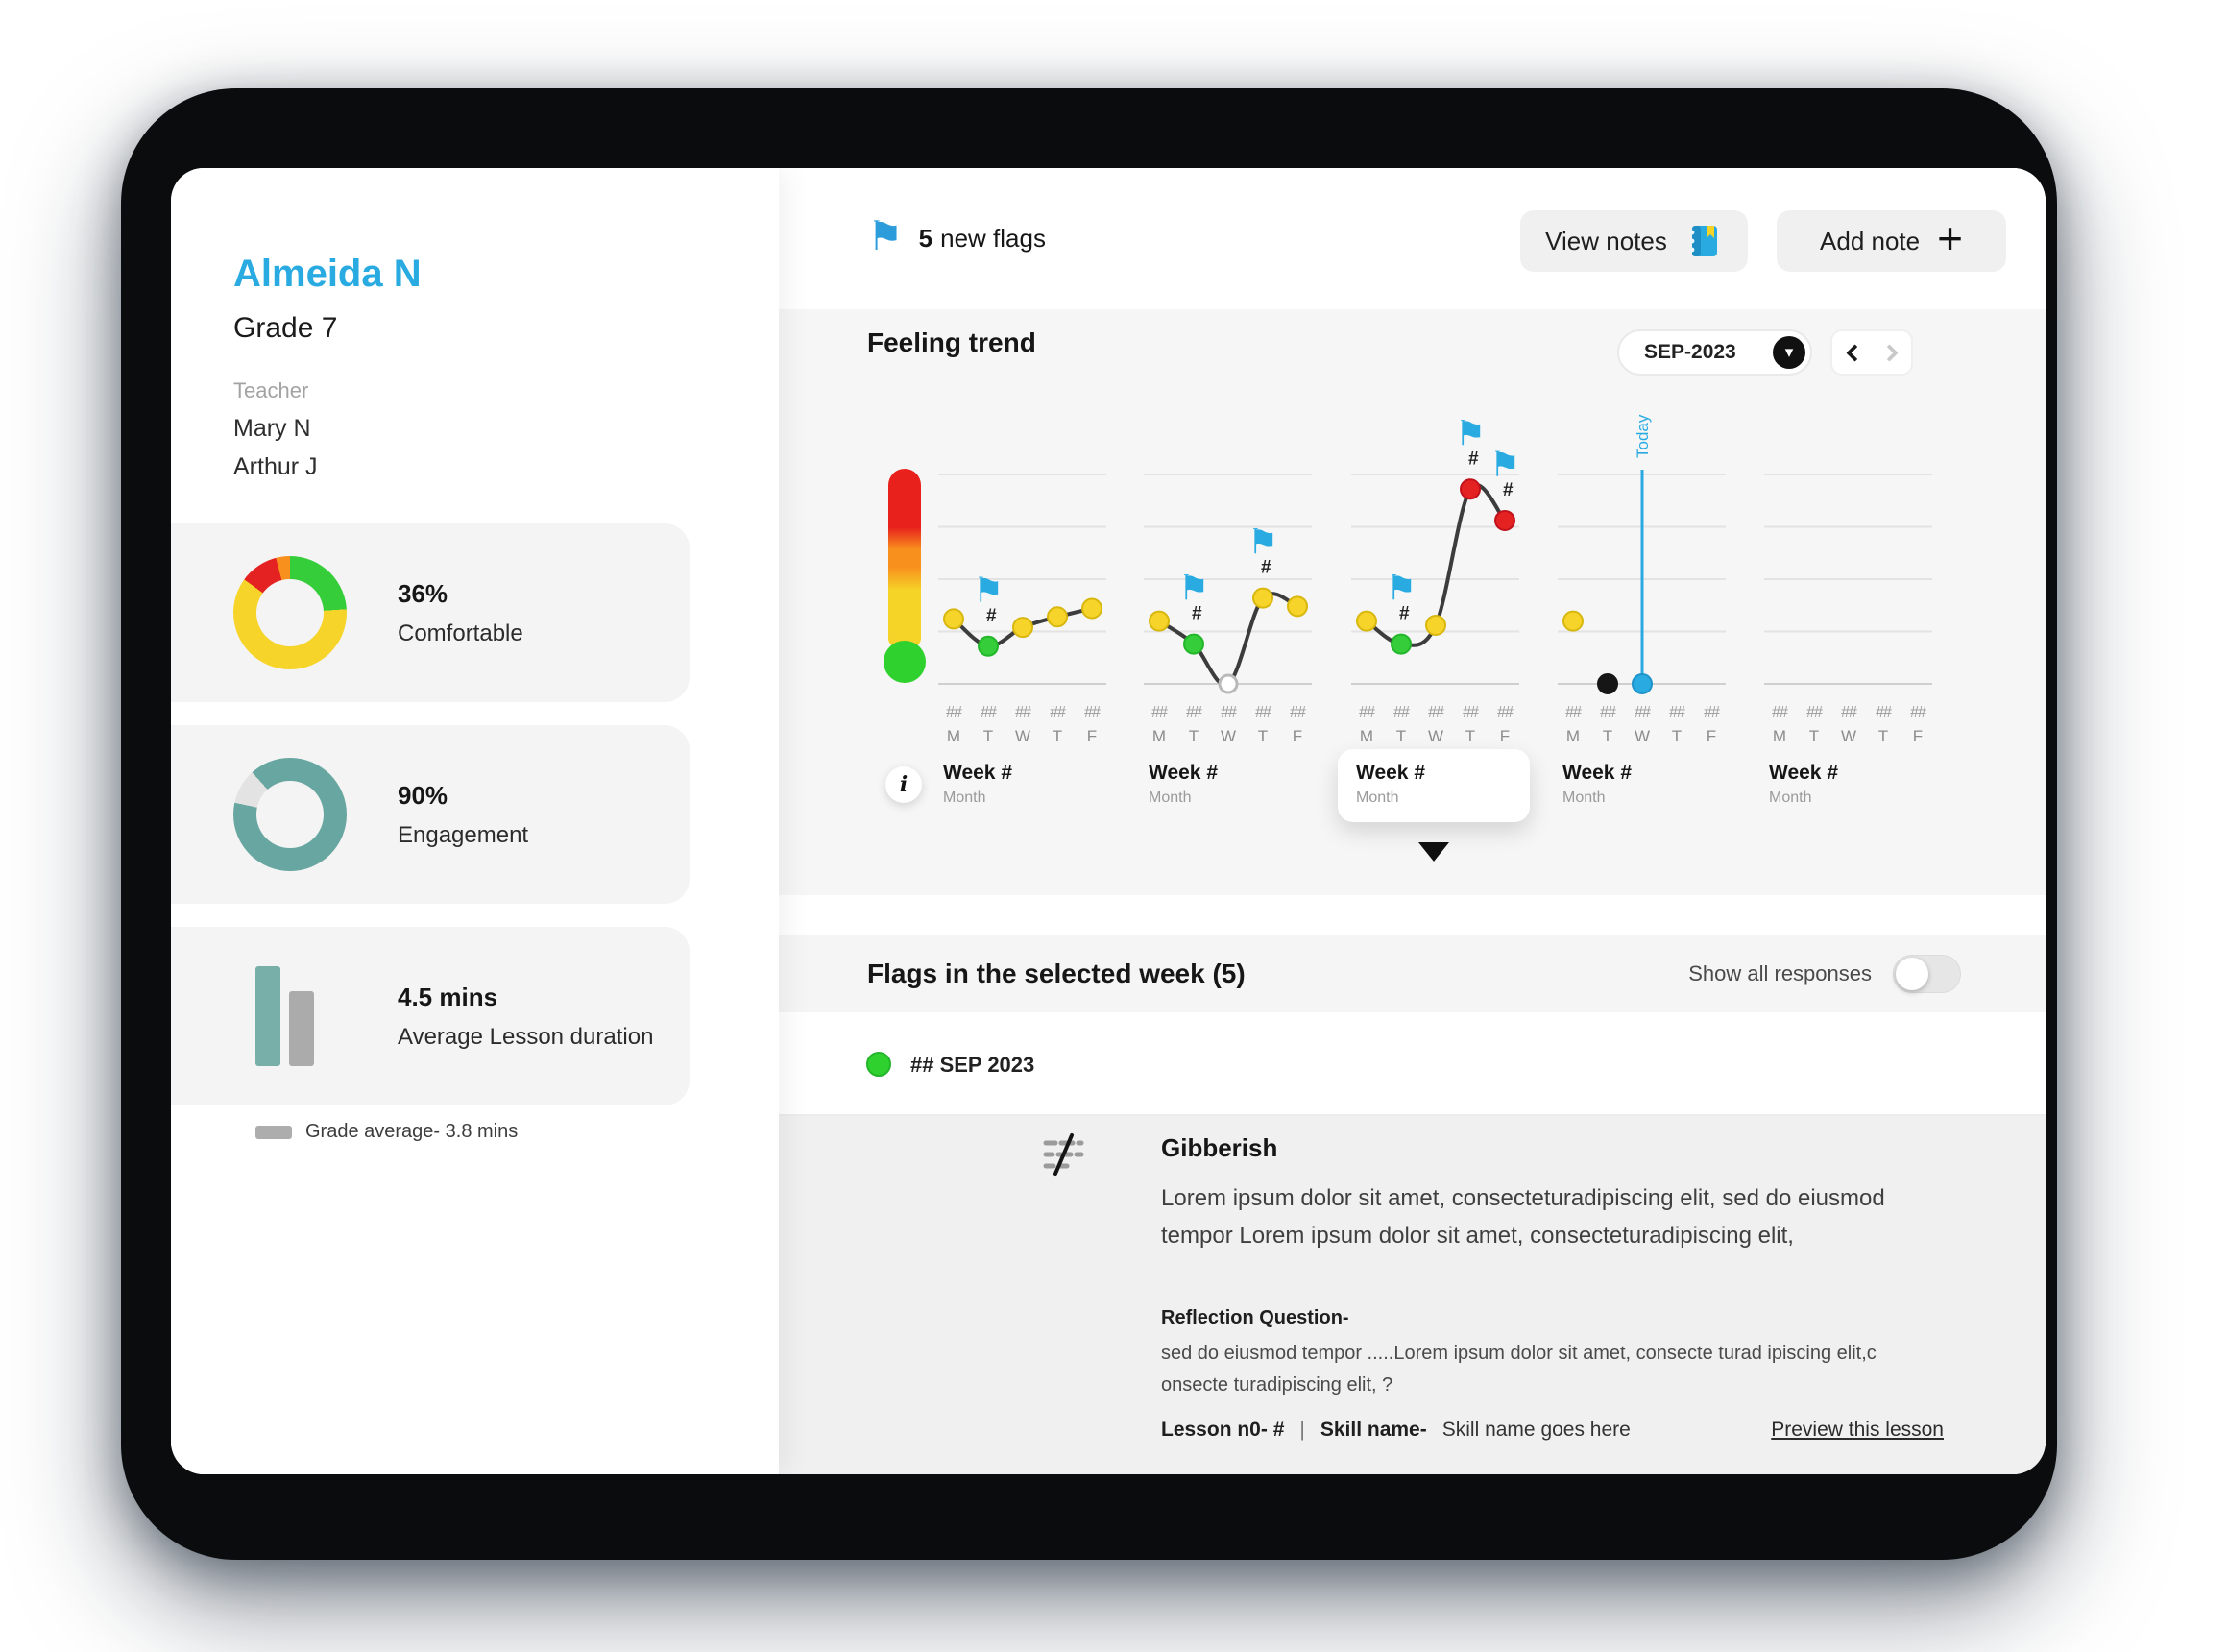 This screenshot has width=2228, height=1652. Describe the element at coordinates (461, 633) in the screenshot. I see `comfortable-label: Comfortable` at that location.